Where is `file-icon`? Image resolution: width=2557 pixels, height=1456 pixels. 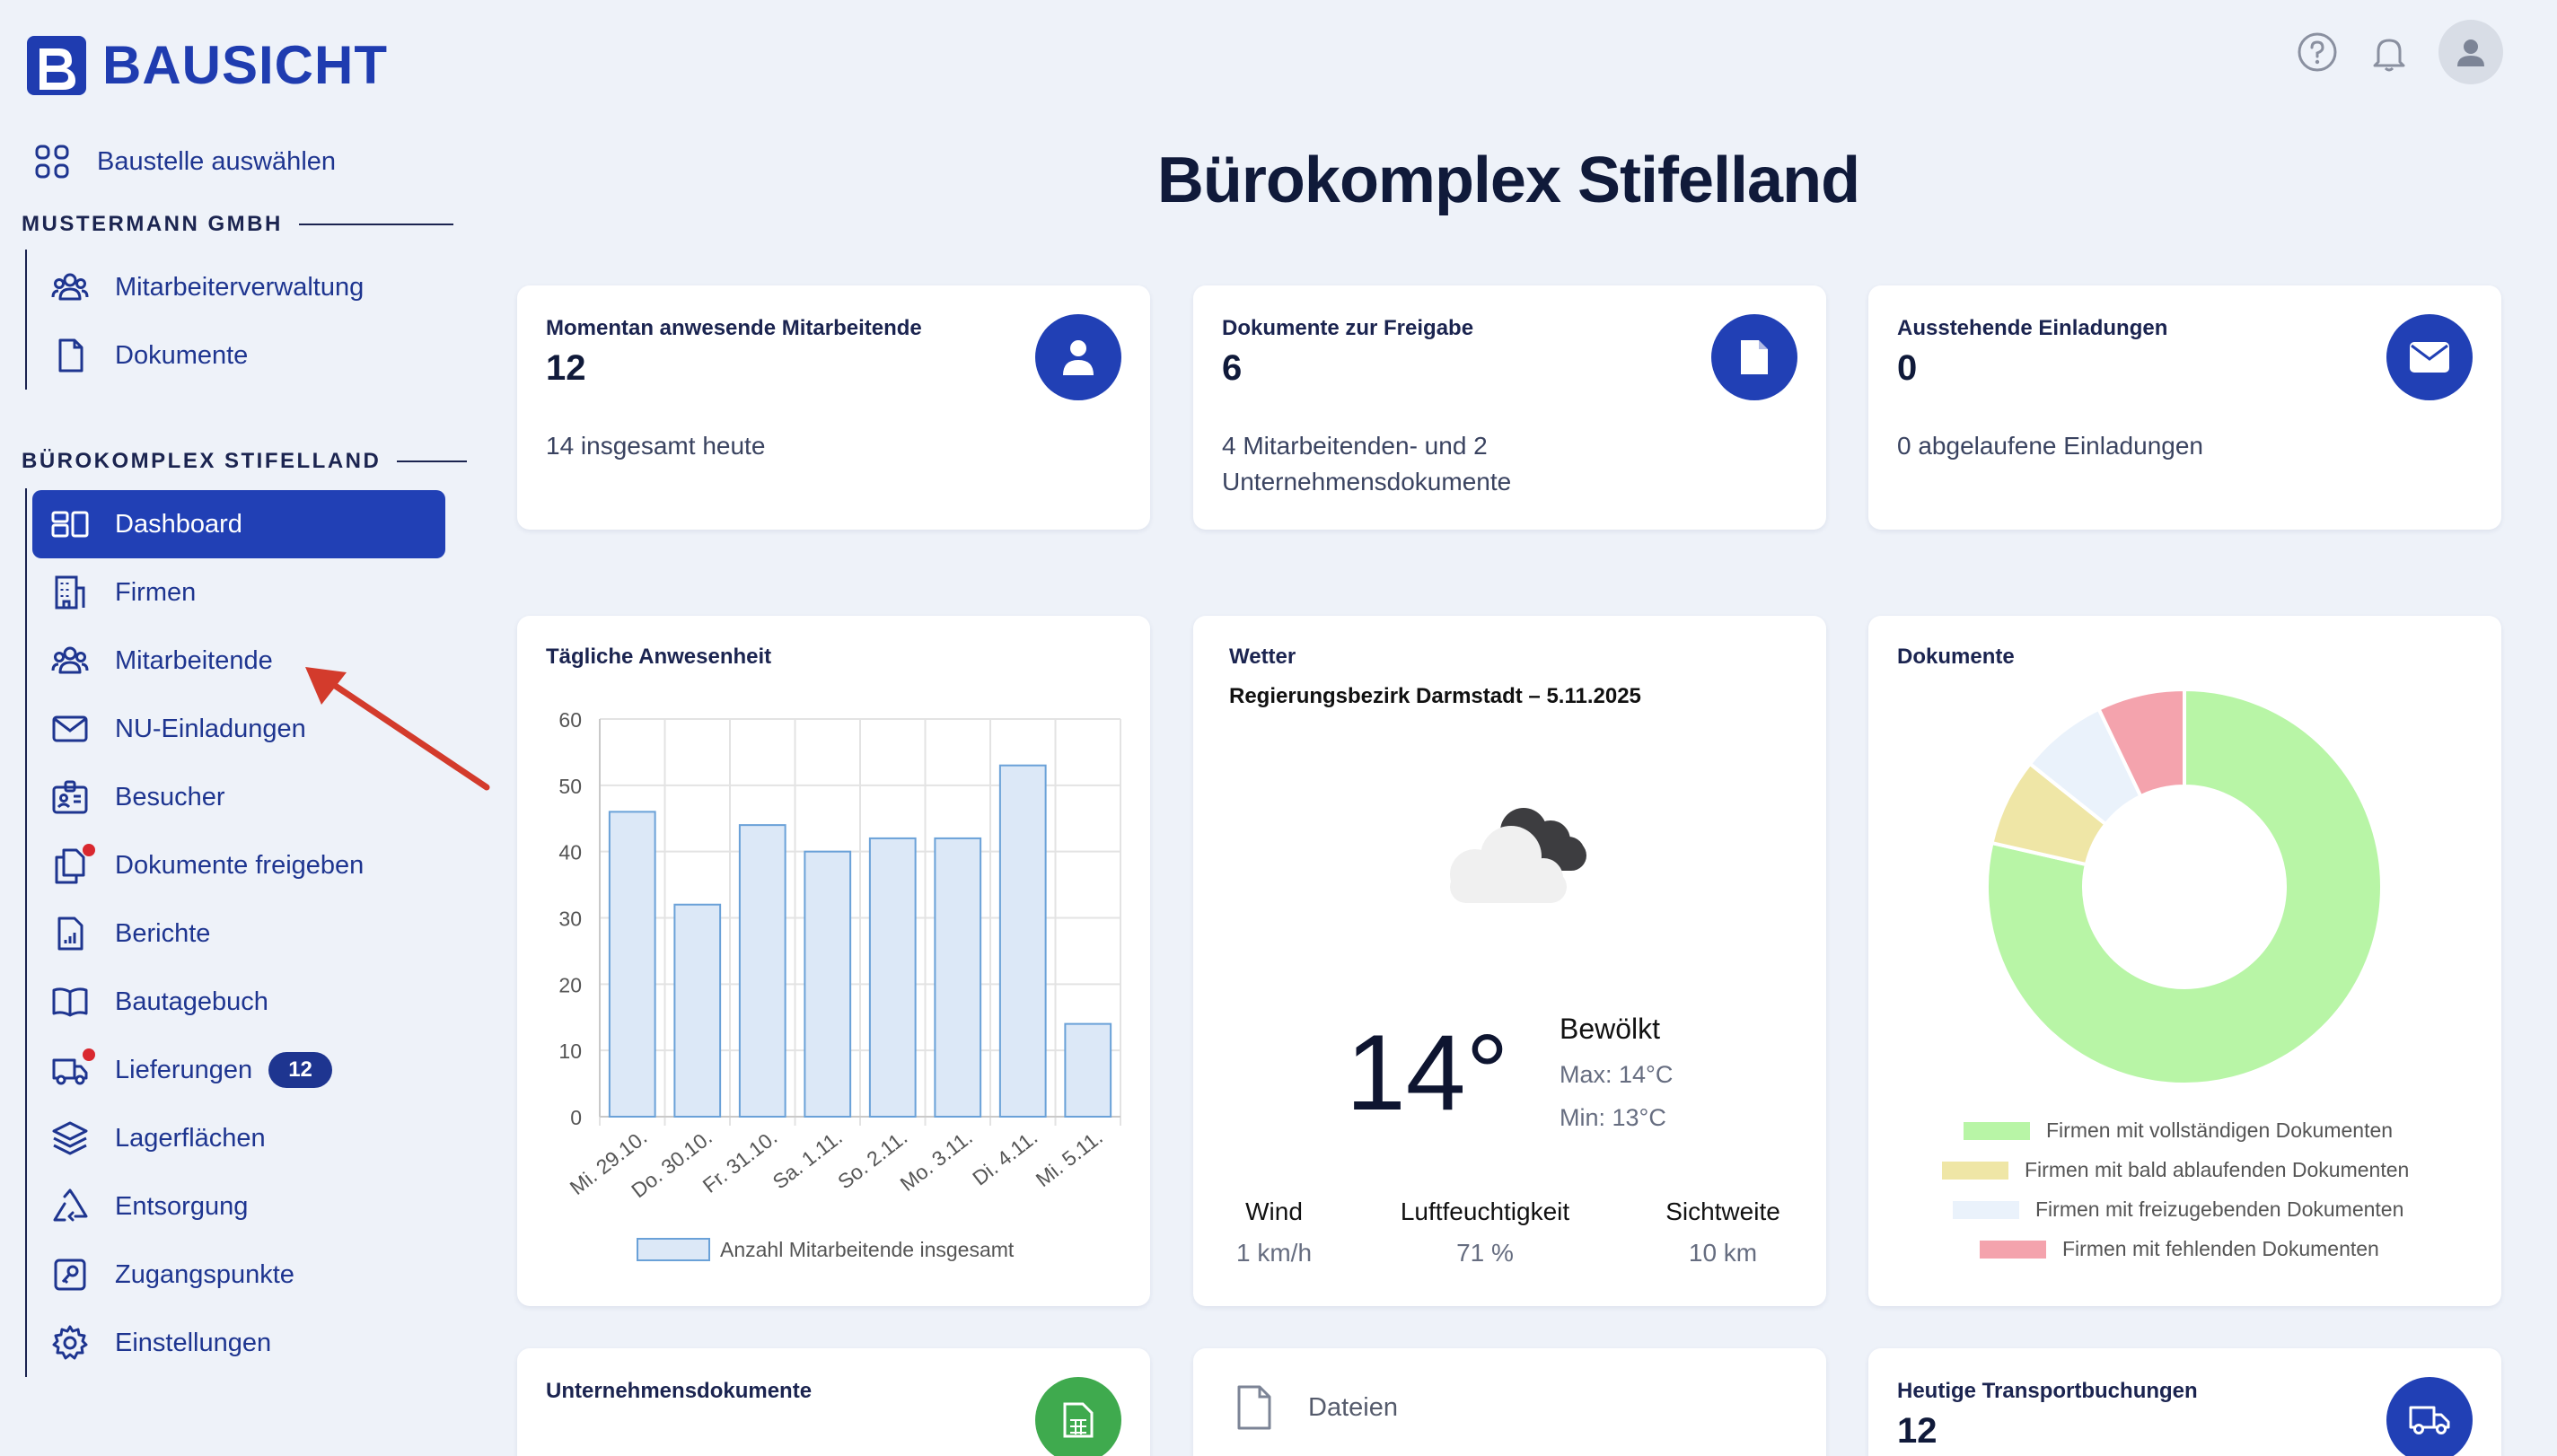
file-icon is located at coordinates (1754, 357).